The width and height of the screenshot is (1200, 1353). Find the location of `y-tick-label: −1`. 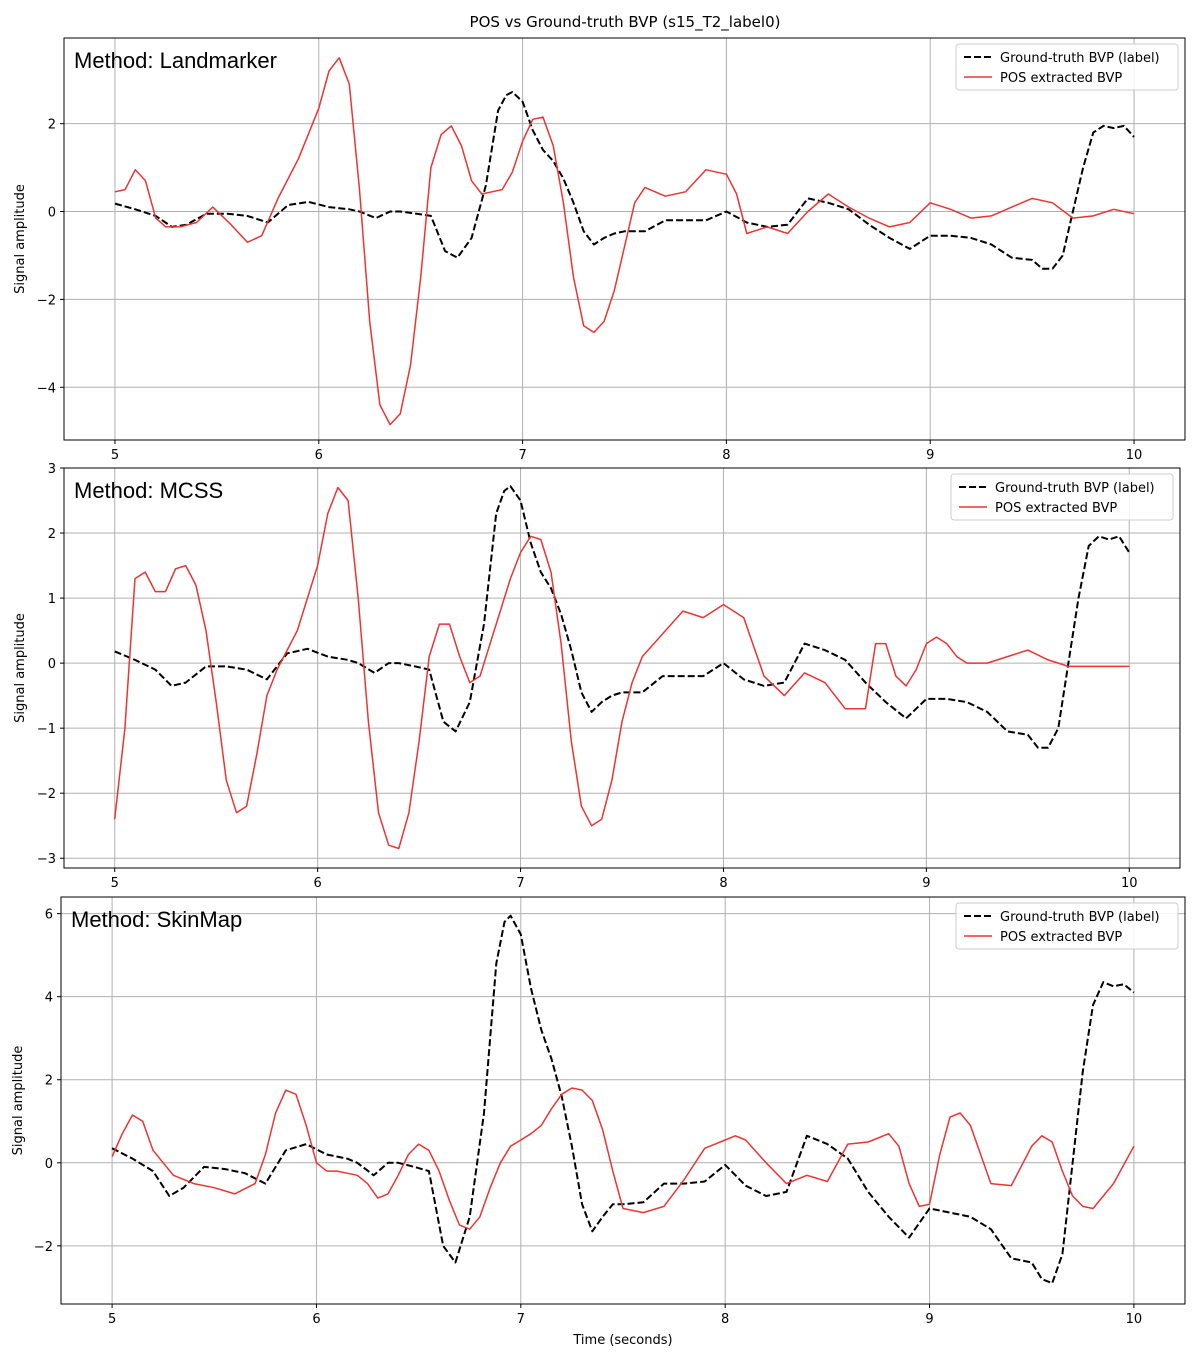

y-tick-label: −1 is located at coordinates (46, 729).